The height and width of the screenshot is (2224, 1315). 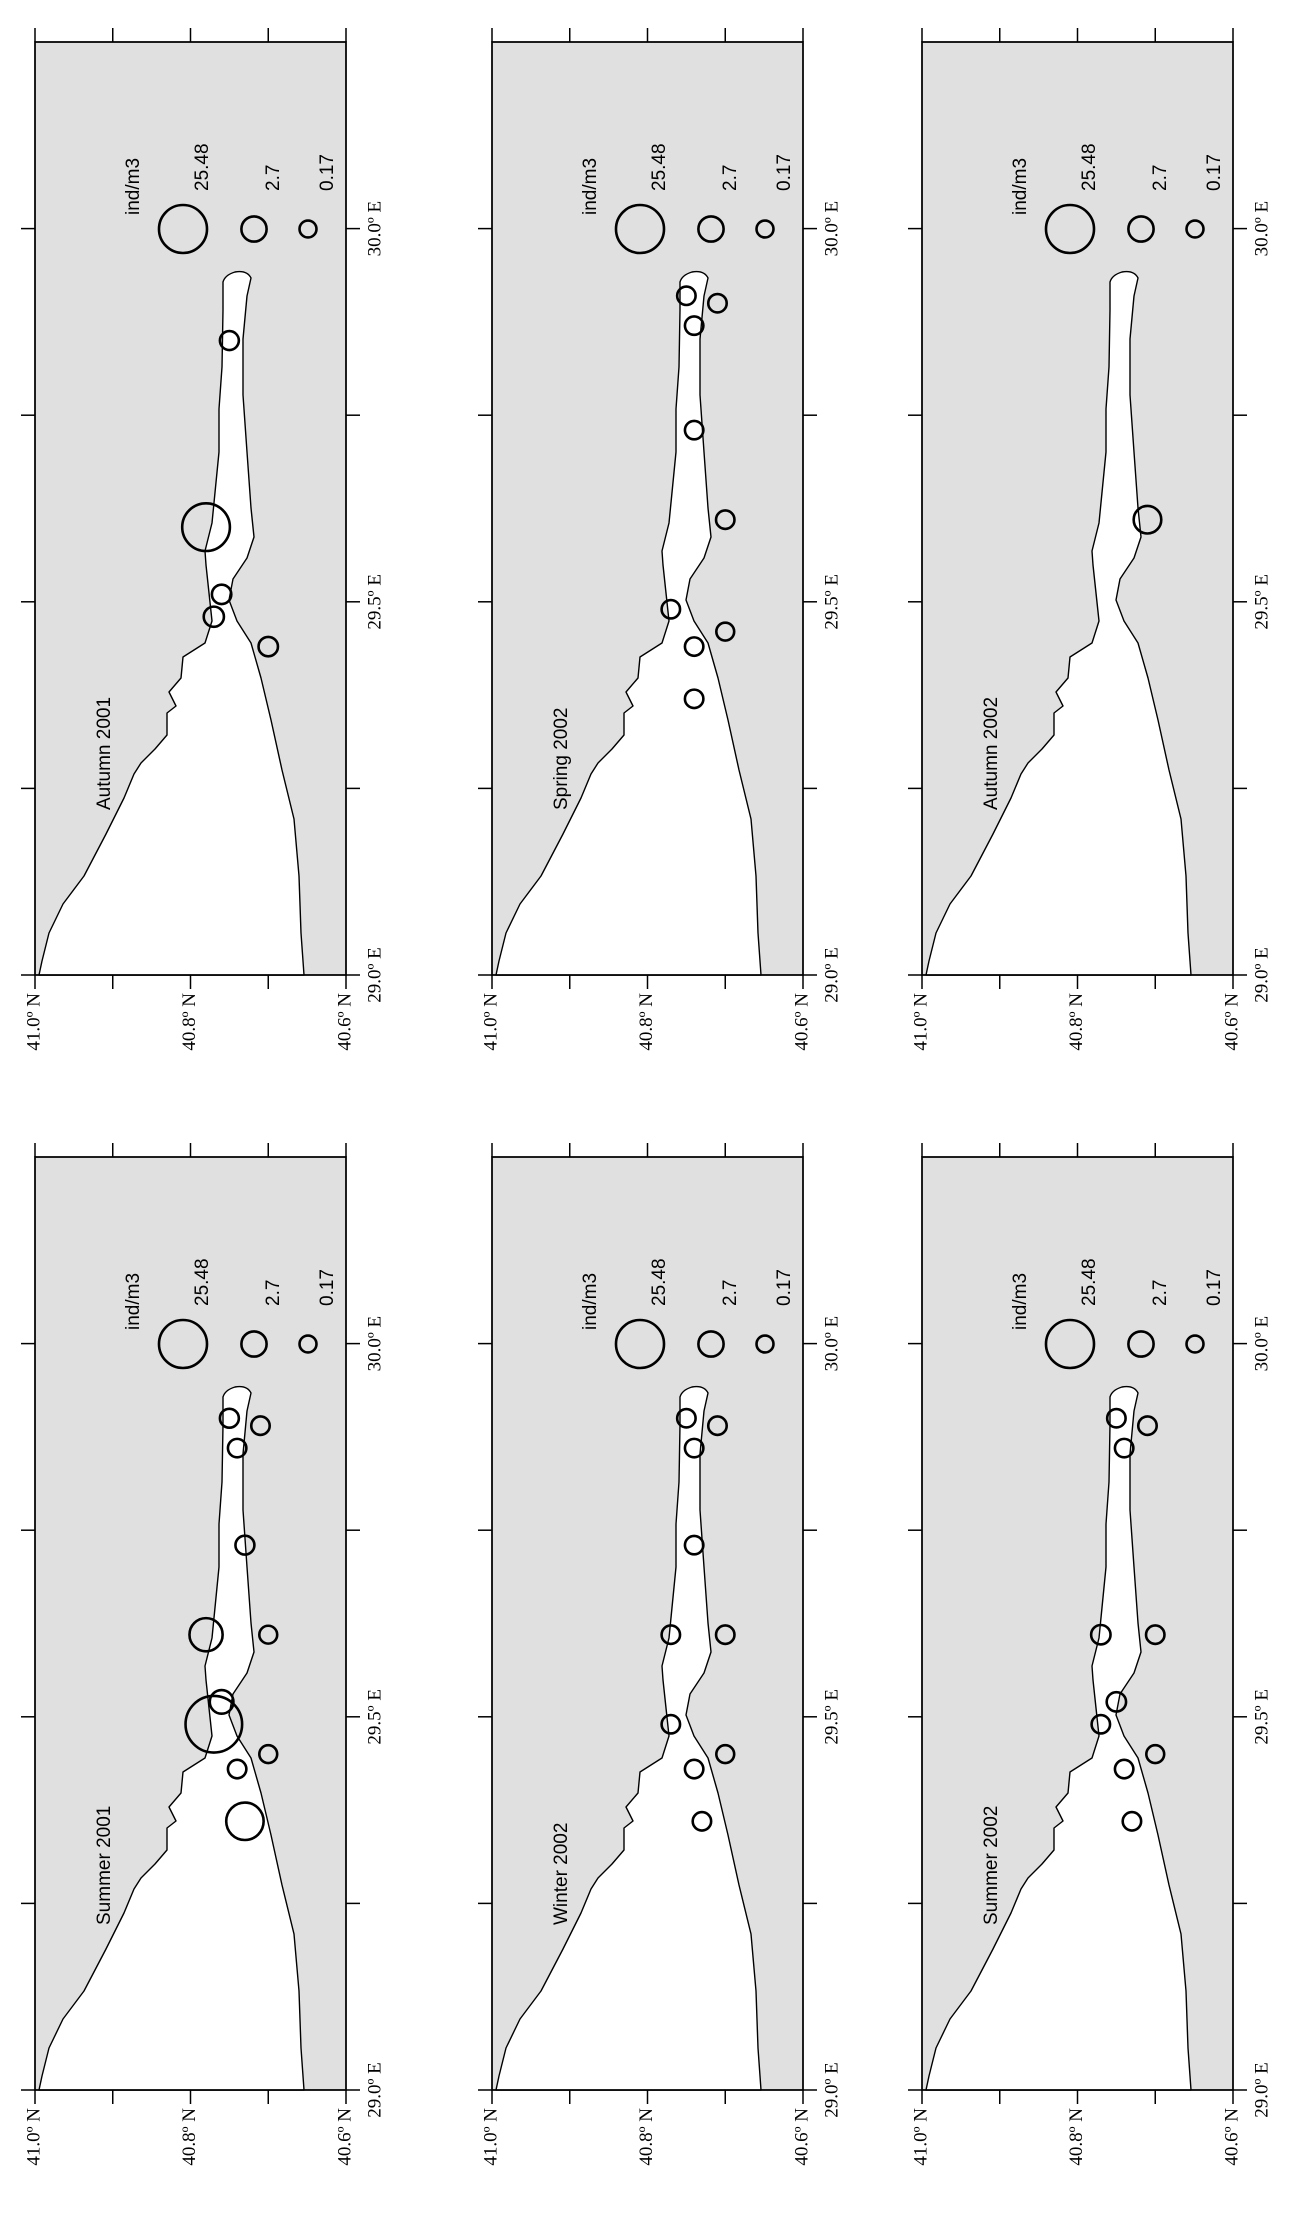 I want to click on panel-title: Summer 2002, so click(x=991, y=1865).